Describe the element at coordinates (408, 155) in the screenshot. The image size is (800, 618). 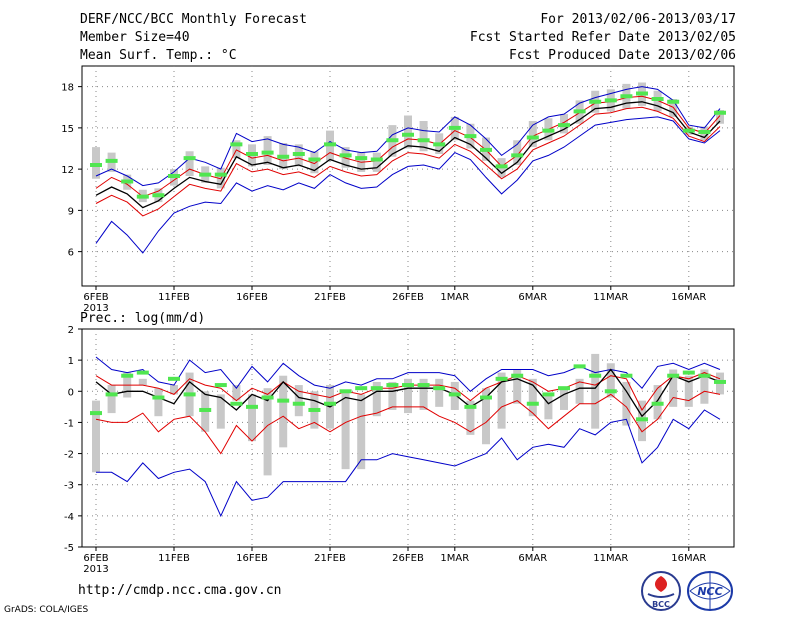
I see `temp-line-mean` at that location.